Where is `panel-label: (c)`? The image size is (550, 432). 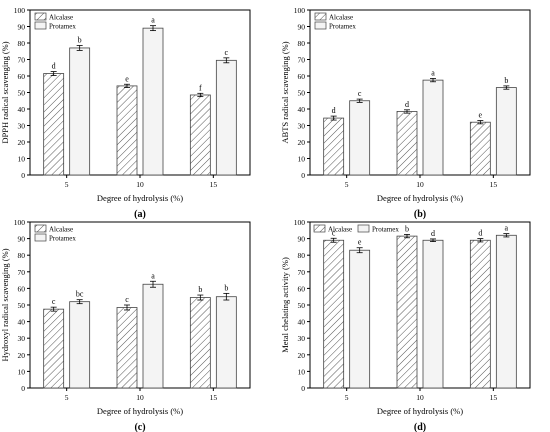
panel-label: (c) is located at coordinates (139, 427).